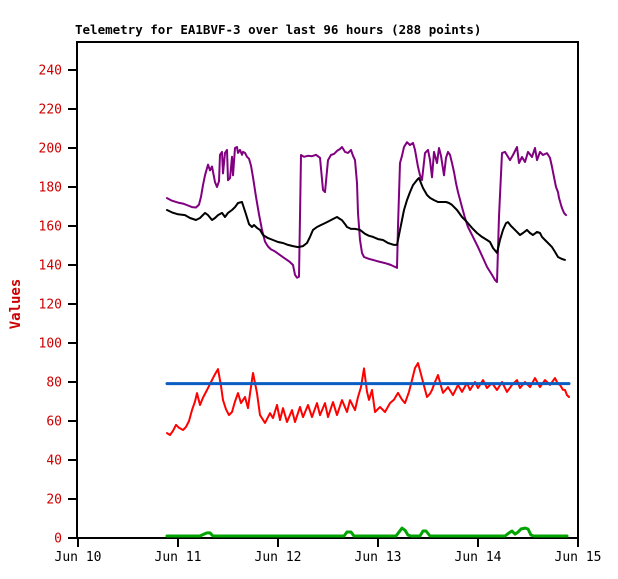 The image size is (618, 579). What do you see at coordinates (50, 188) in the screenshot?
I see `y-tick-label: 180` at bounding box center [50, 188].